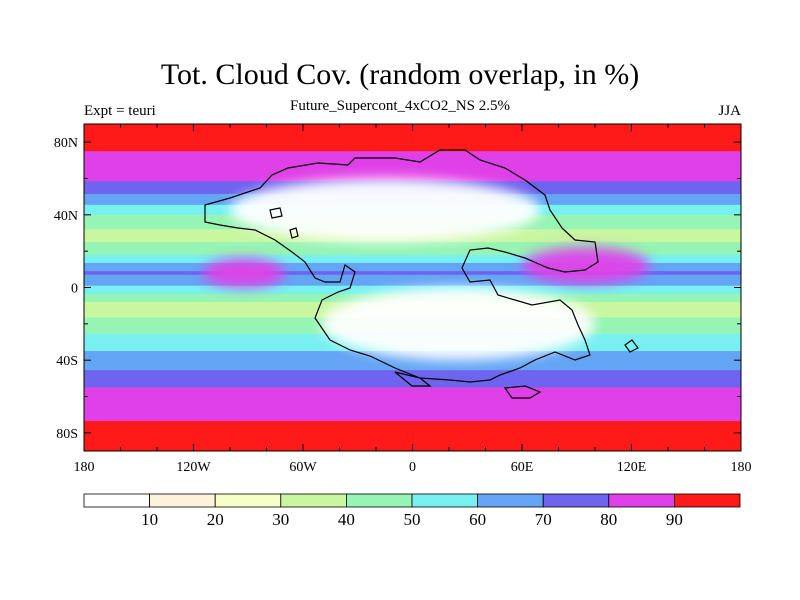  Describe the element at coordinates (674, 519) in the screenshot. I see `colorbar-label: 90` at that location.